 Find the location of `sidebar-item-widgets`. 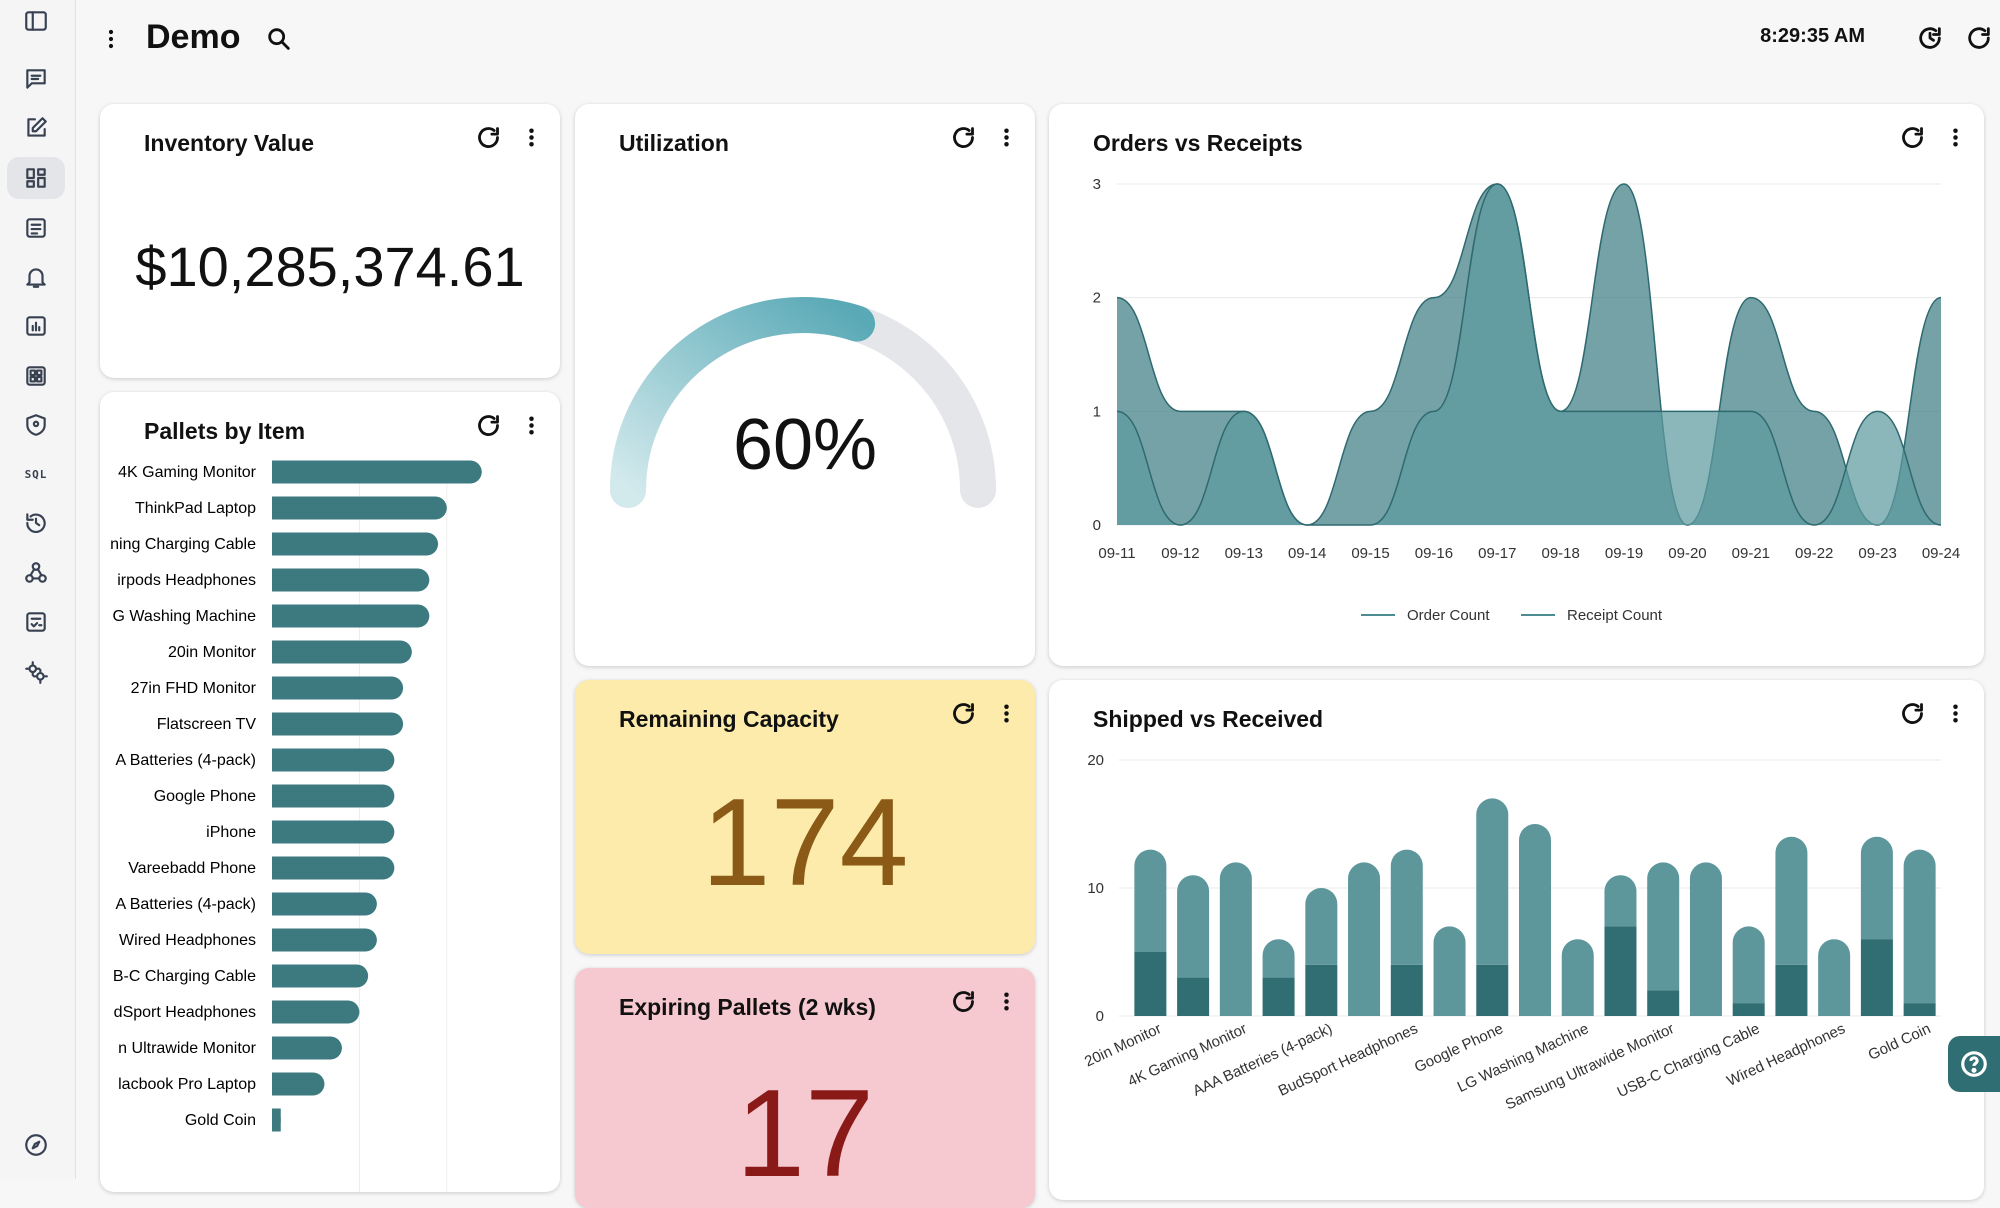

sidebar-item-widgets is located at coordinates (36, 376).